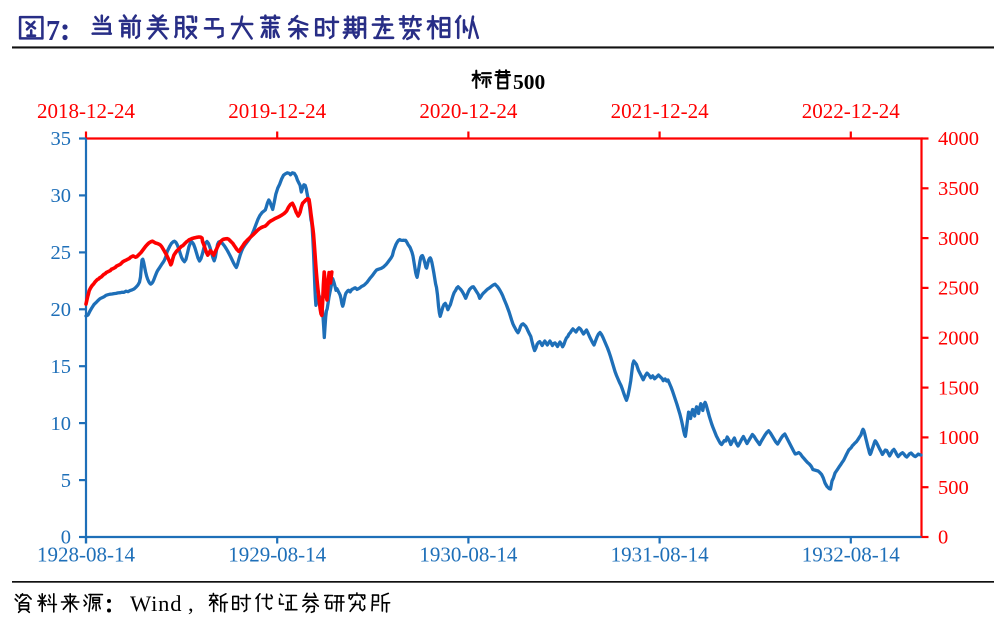 Image resolution: width=994 pixels, height=632 pixels. I want to click on svg-text: 10, so click(61, 424).